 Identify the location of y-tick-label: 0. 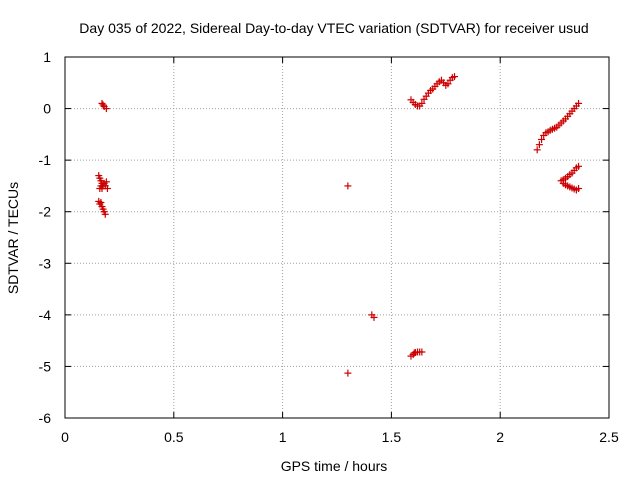
(47, 109).